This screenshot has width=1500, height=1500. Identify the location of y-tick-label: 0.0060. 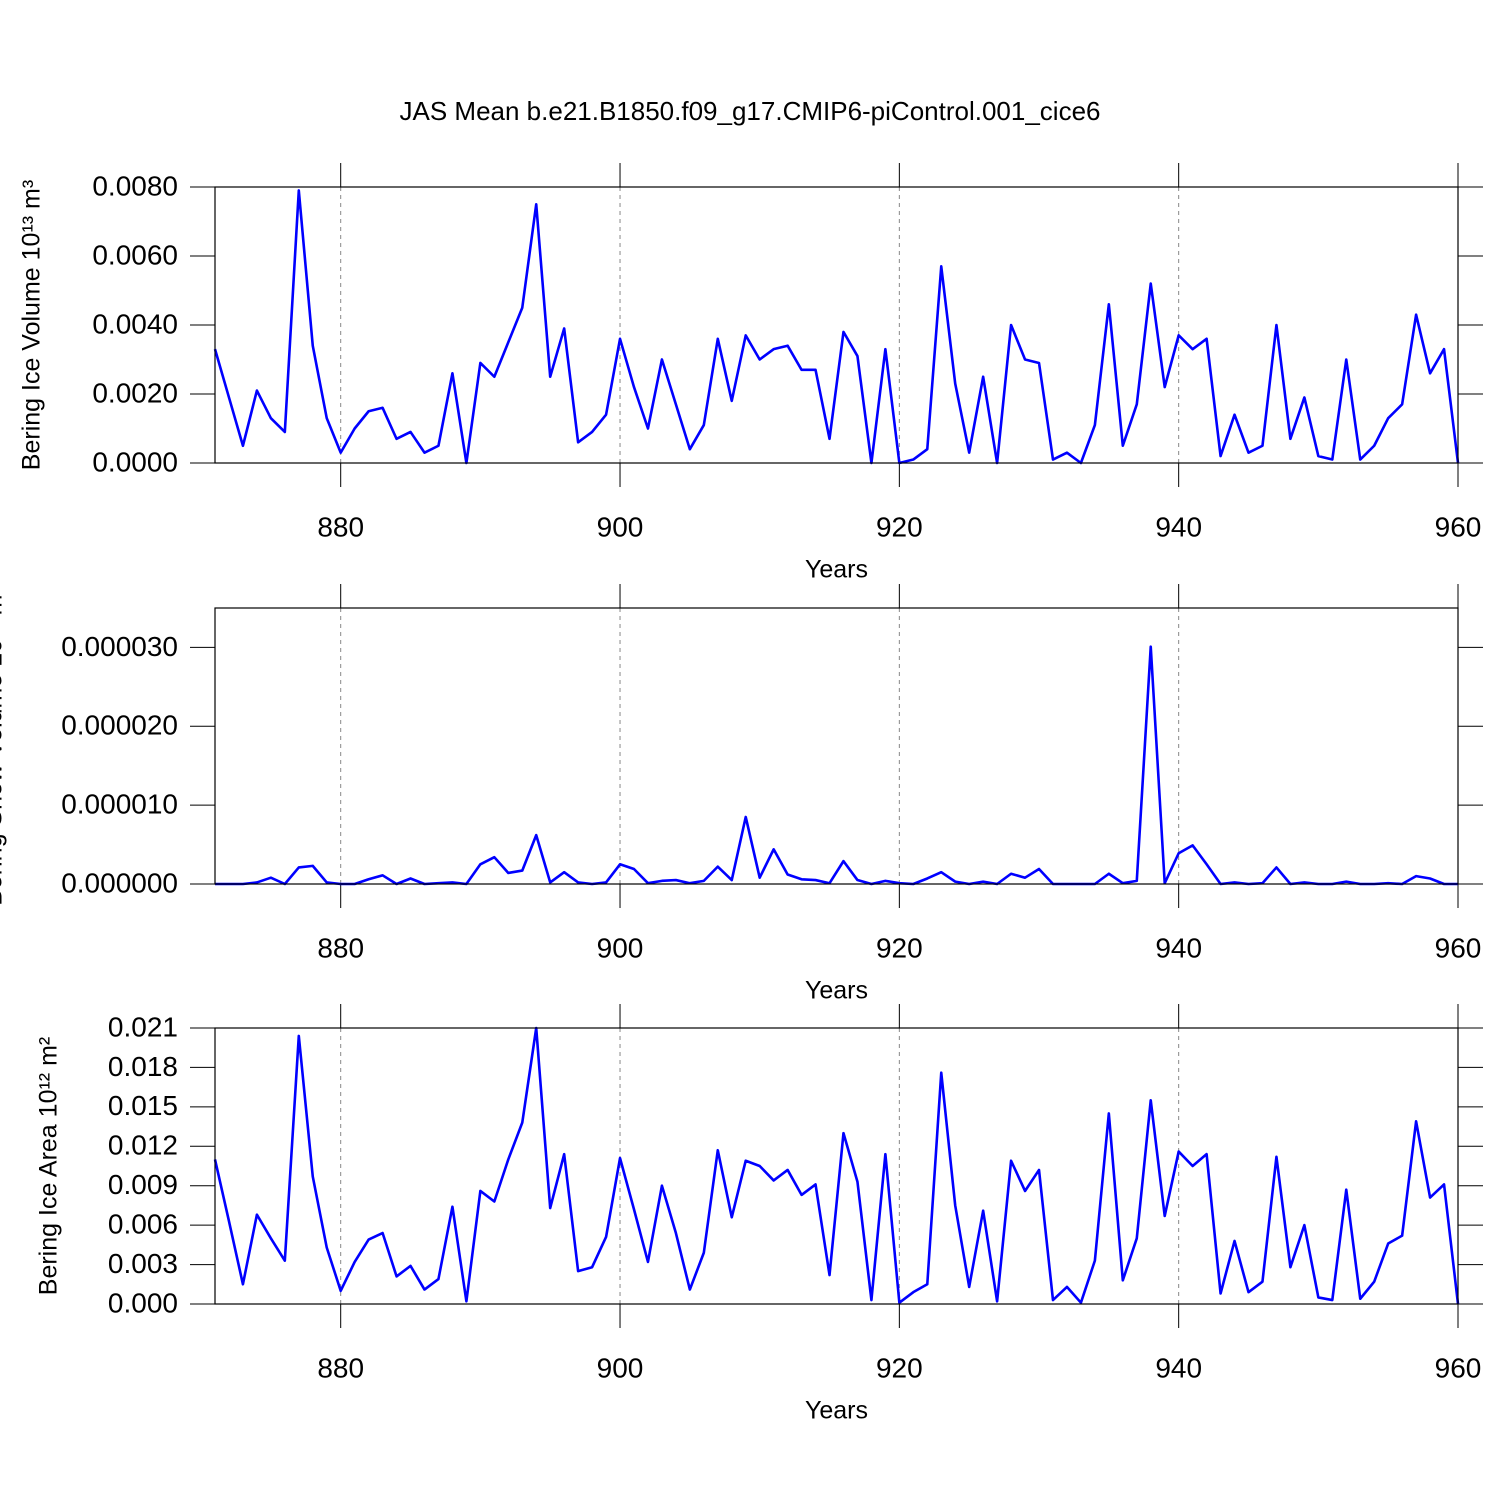
(135, 254).